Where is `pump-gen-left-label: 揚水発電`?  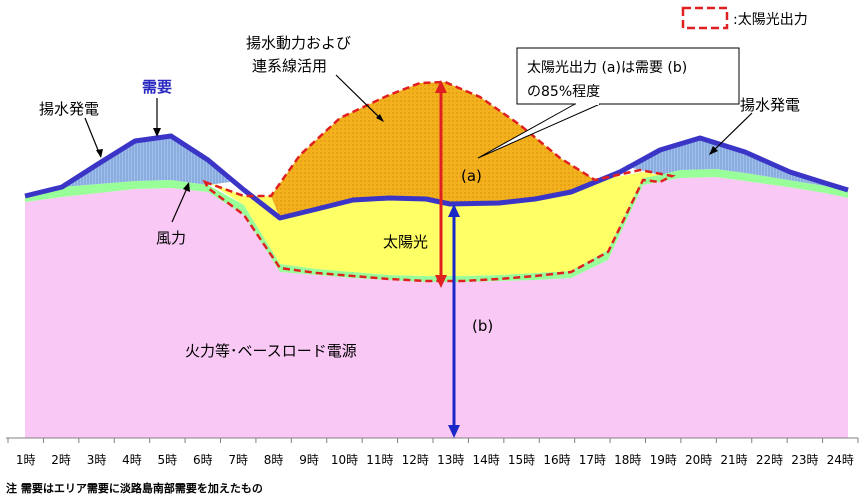 pump-gen-left-label: 揚水発電 is located at coordinates (69, 109).